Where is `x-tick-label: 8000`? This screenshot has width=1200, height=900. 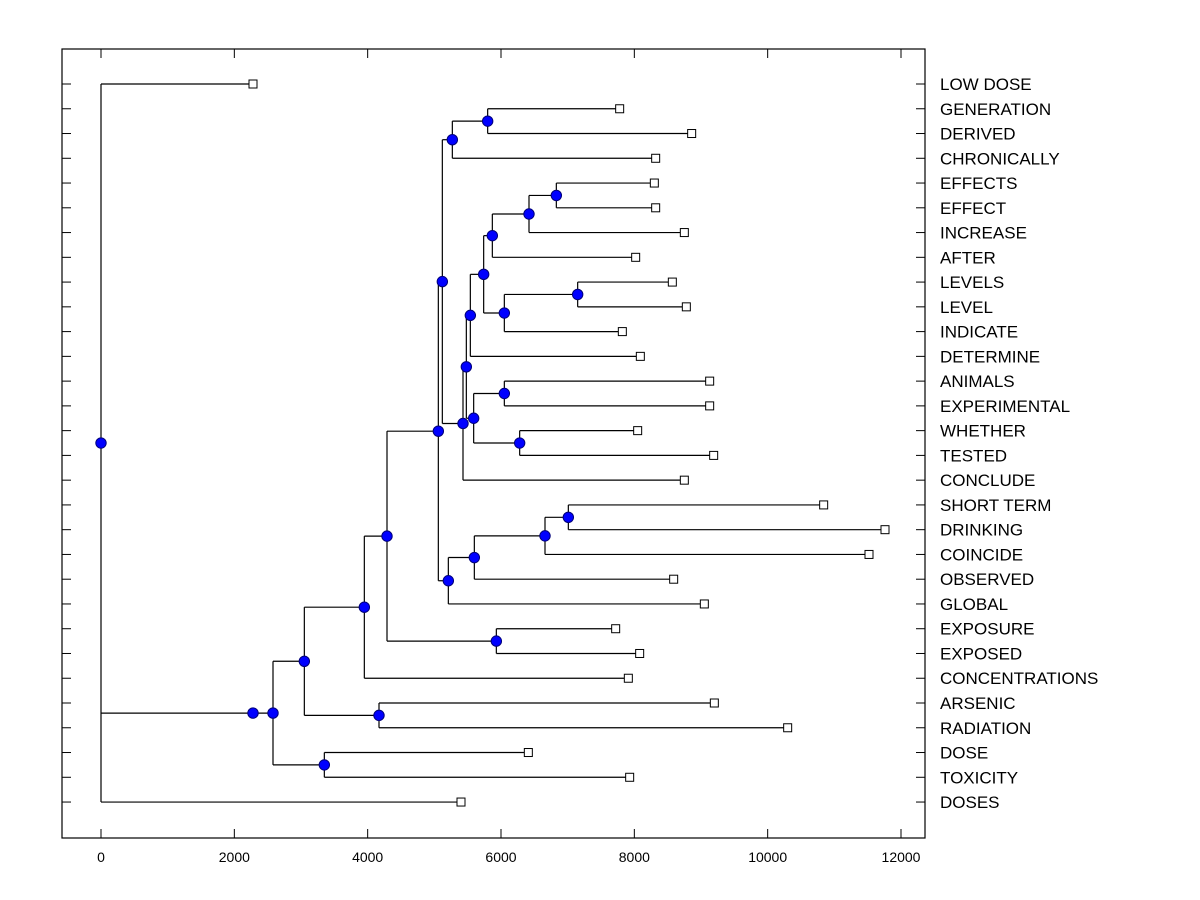 x-tick-label: 8000 is located at coordinates (634, 857).